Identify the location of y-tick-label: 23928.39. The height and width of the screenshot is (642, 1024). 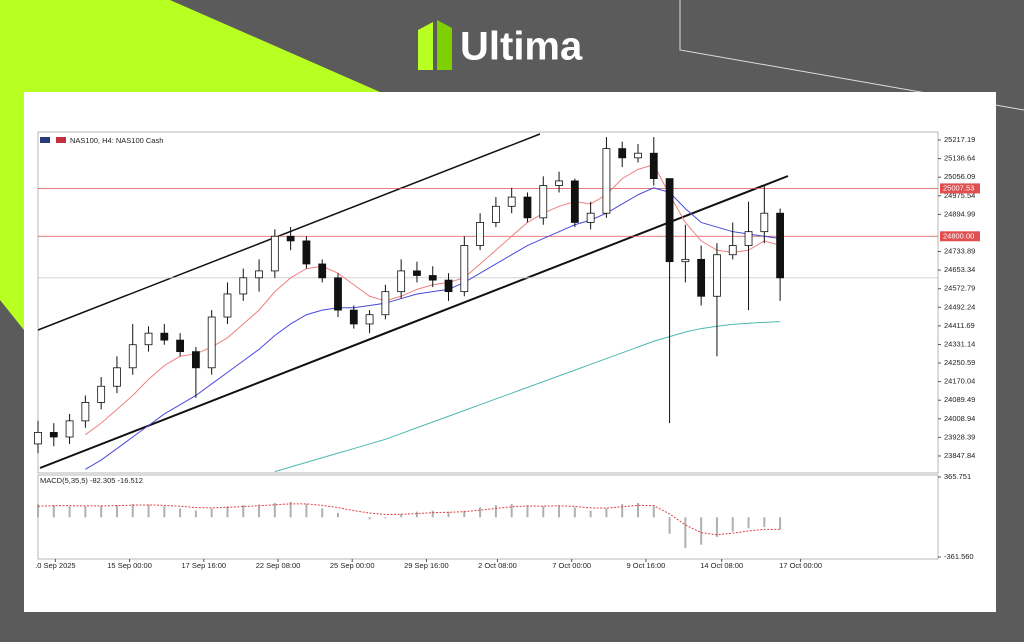
(959, 436).